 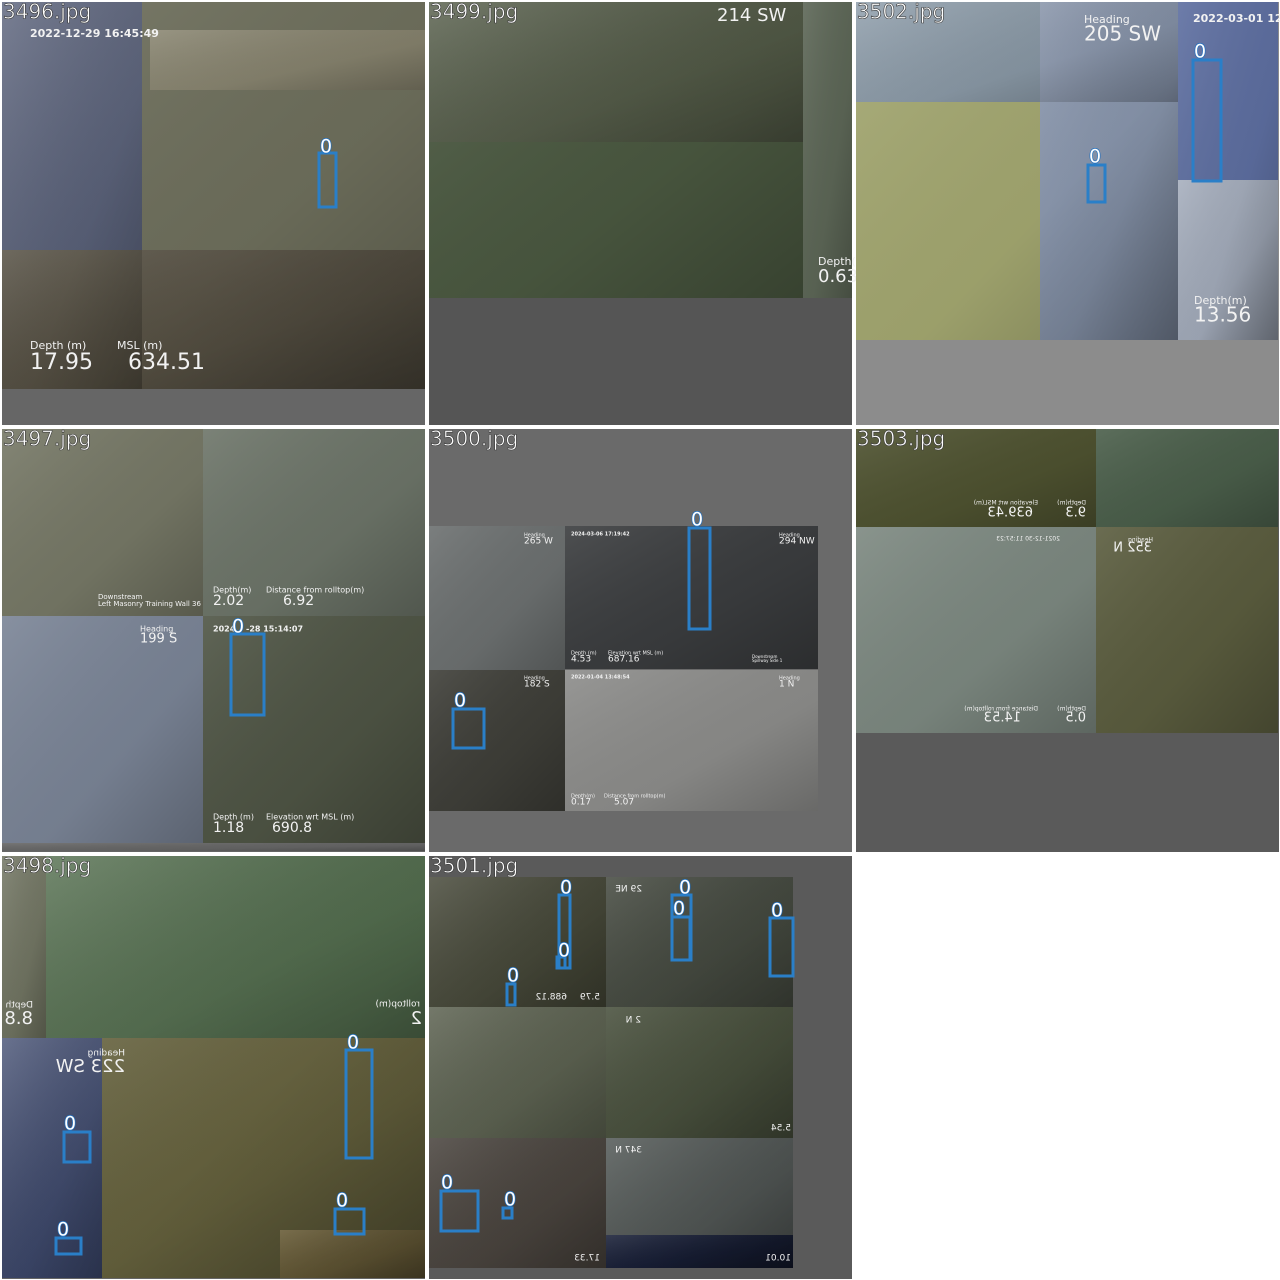 I want to click on overlay-text: 205 SW, so click(x=1122, y=34).